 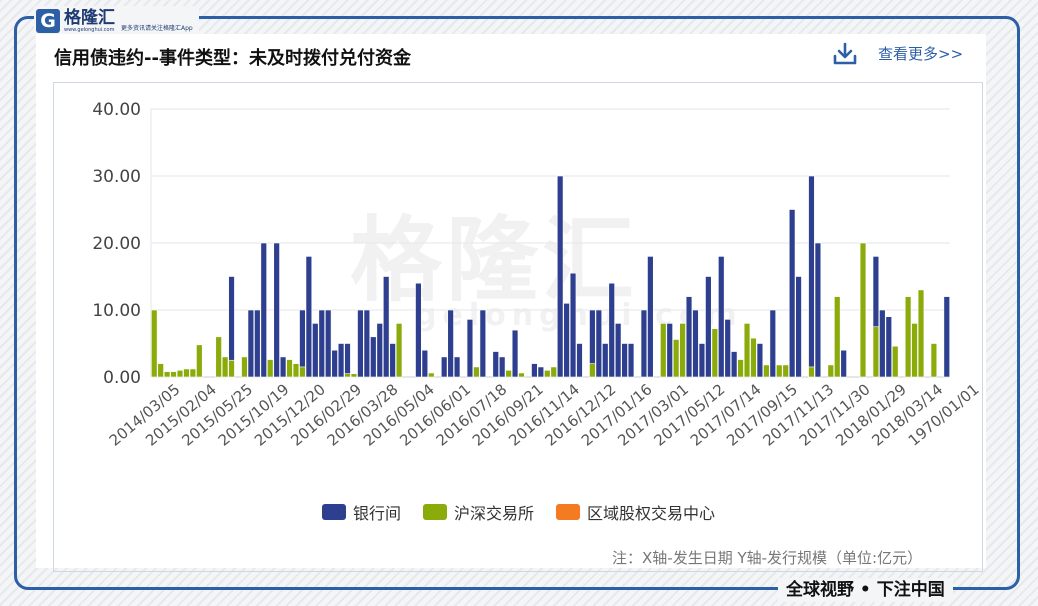 What do you see at coordinates (116, 311) in the screenshot?
I see `y-tick-label: 10.00` at bounding box center [116, 311].